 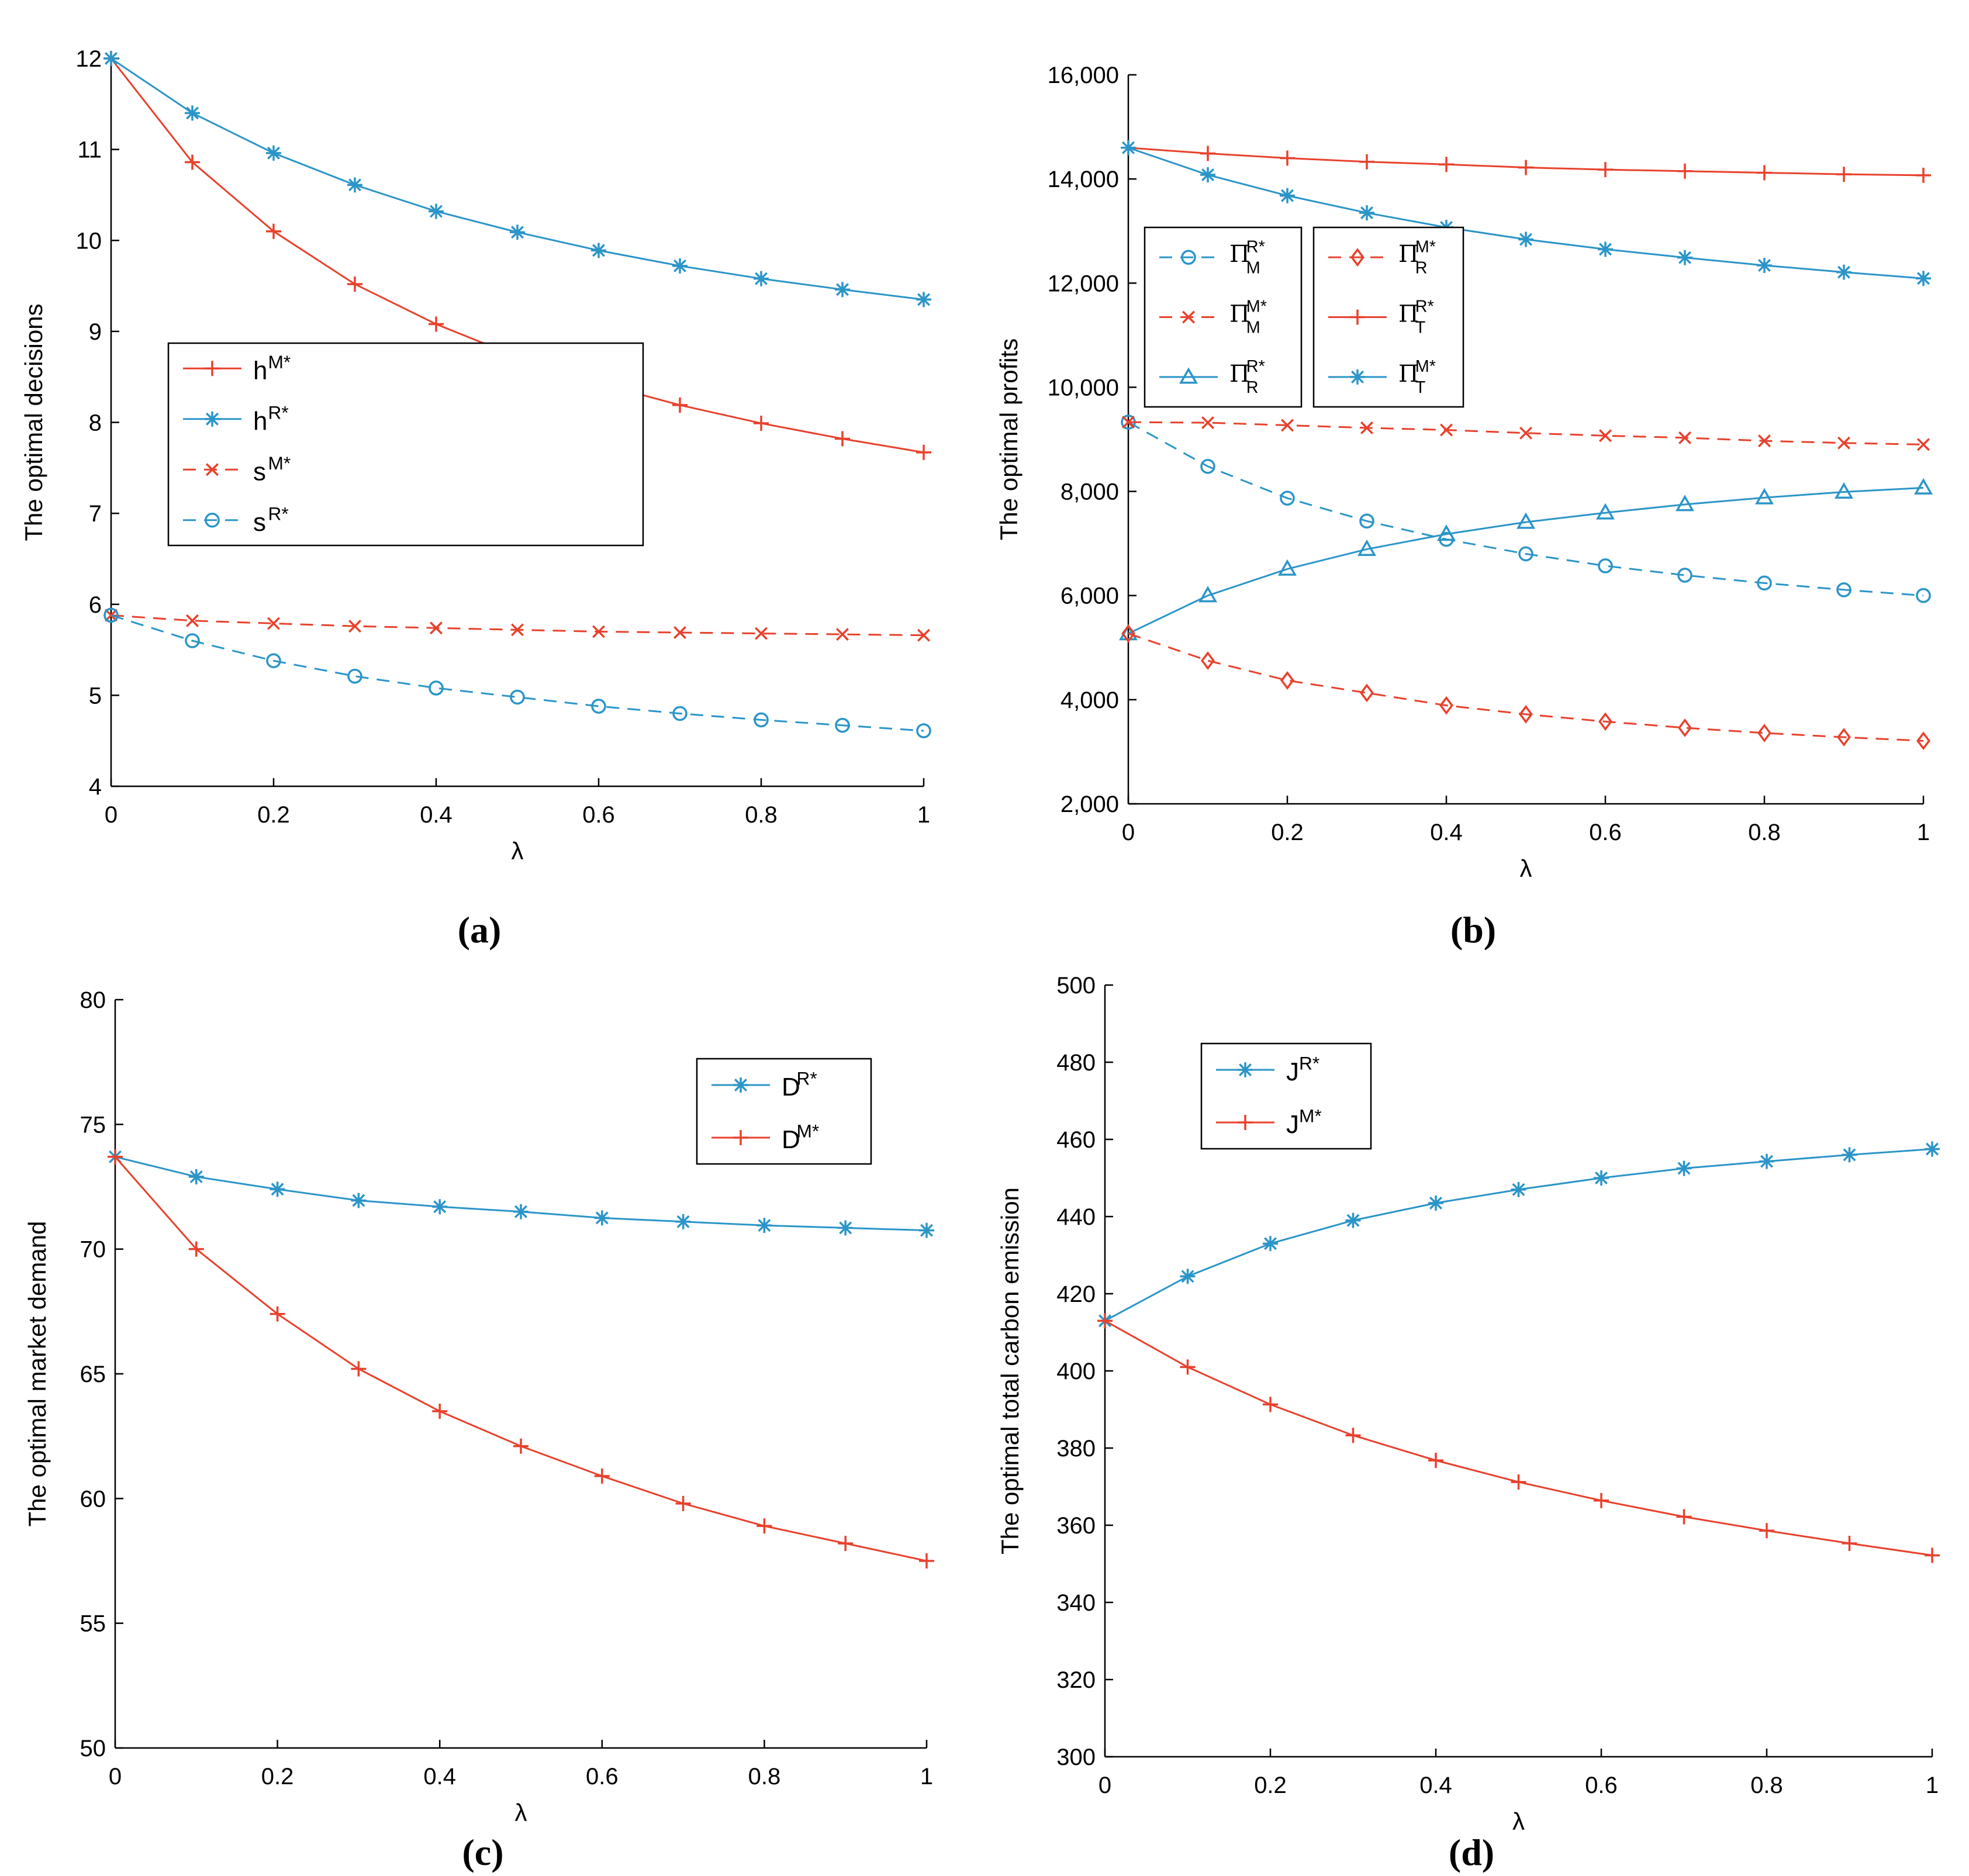 What do you see at coordinates (1435, 1785) in the screenshot?
I see `x-tick-label: 0.4` at bounding box center [1435, 1785].